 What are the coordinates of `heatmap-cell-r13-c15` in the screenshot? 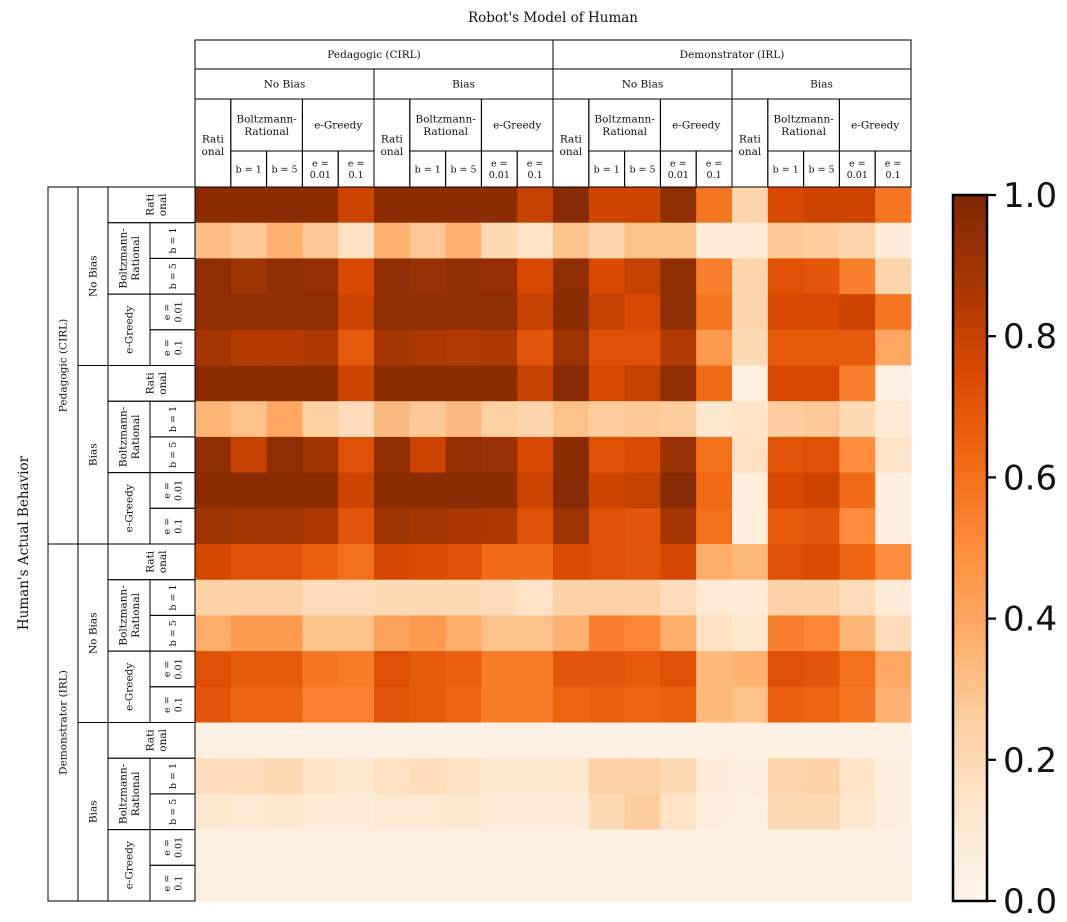 It's located at (750, 669).